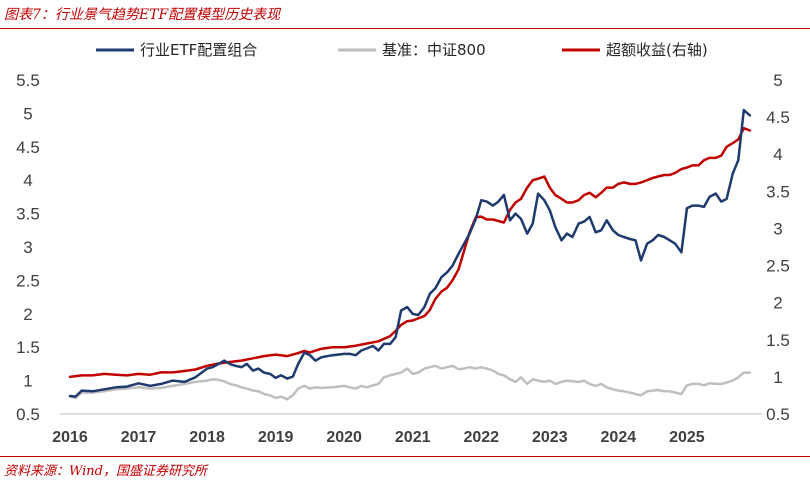 The height and width of the screenshot is (481, 810). I want to click on y-right-tick-label: 5, so click(777, 80).